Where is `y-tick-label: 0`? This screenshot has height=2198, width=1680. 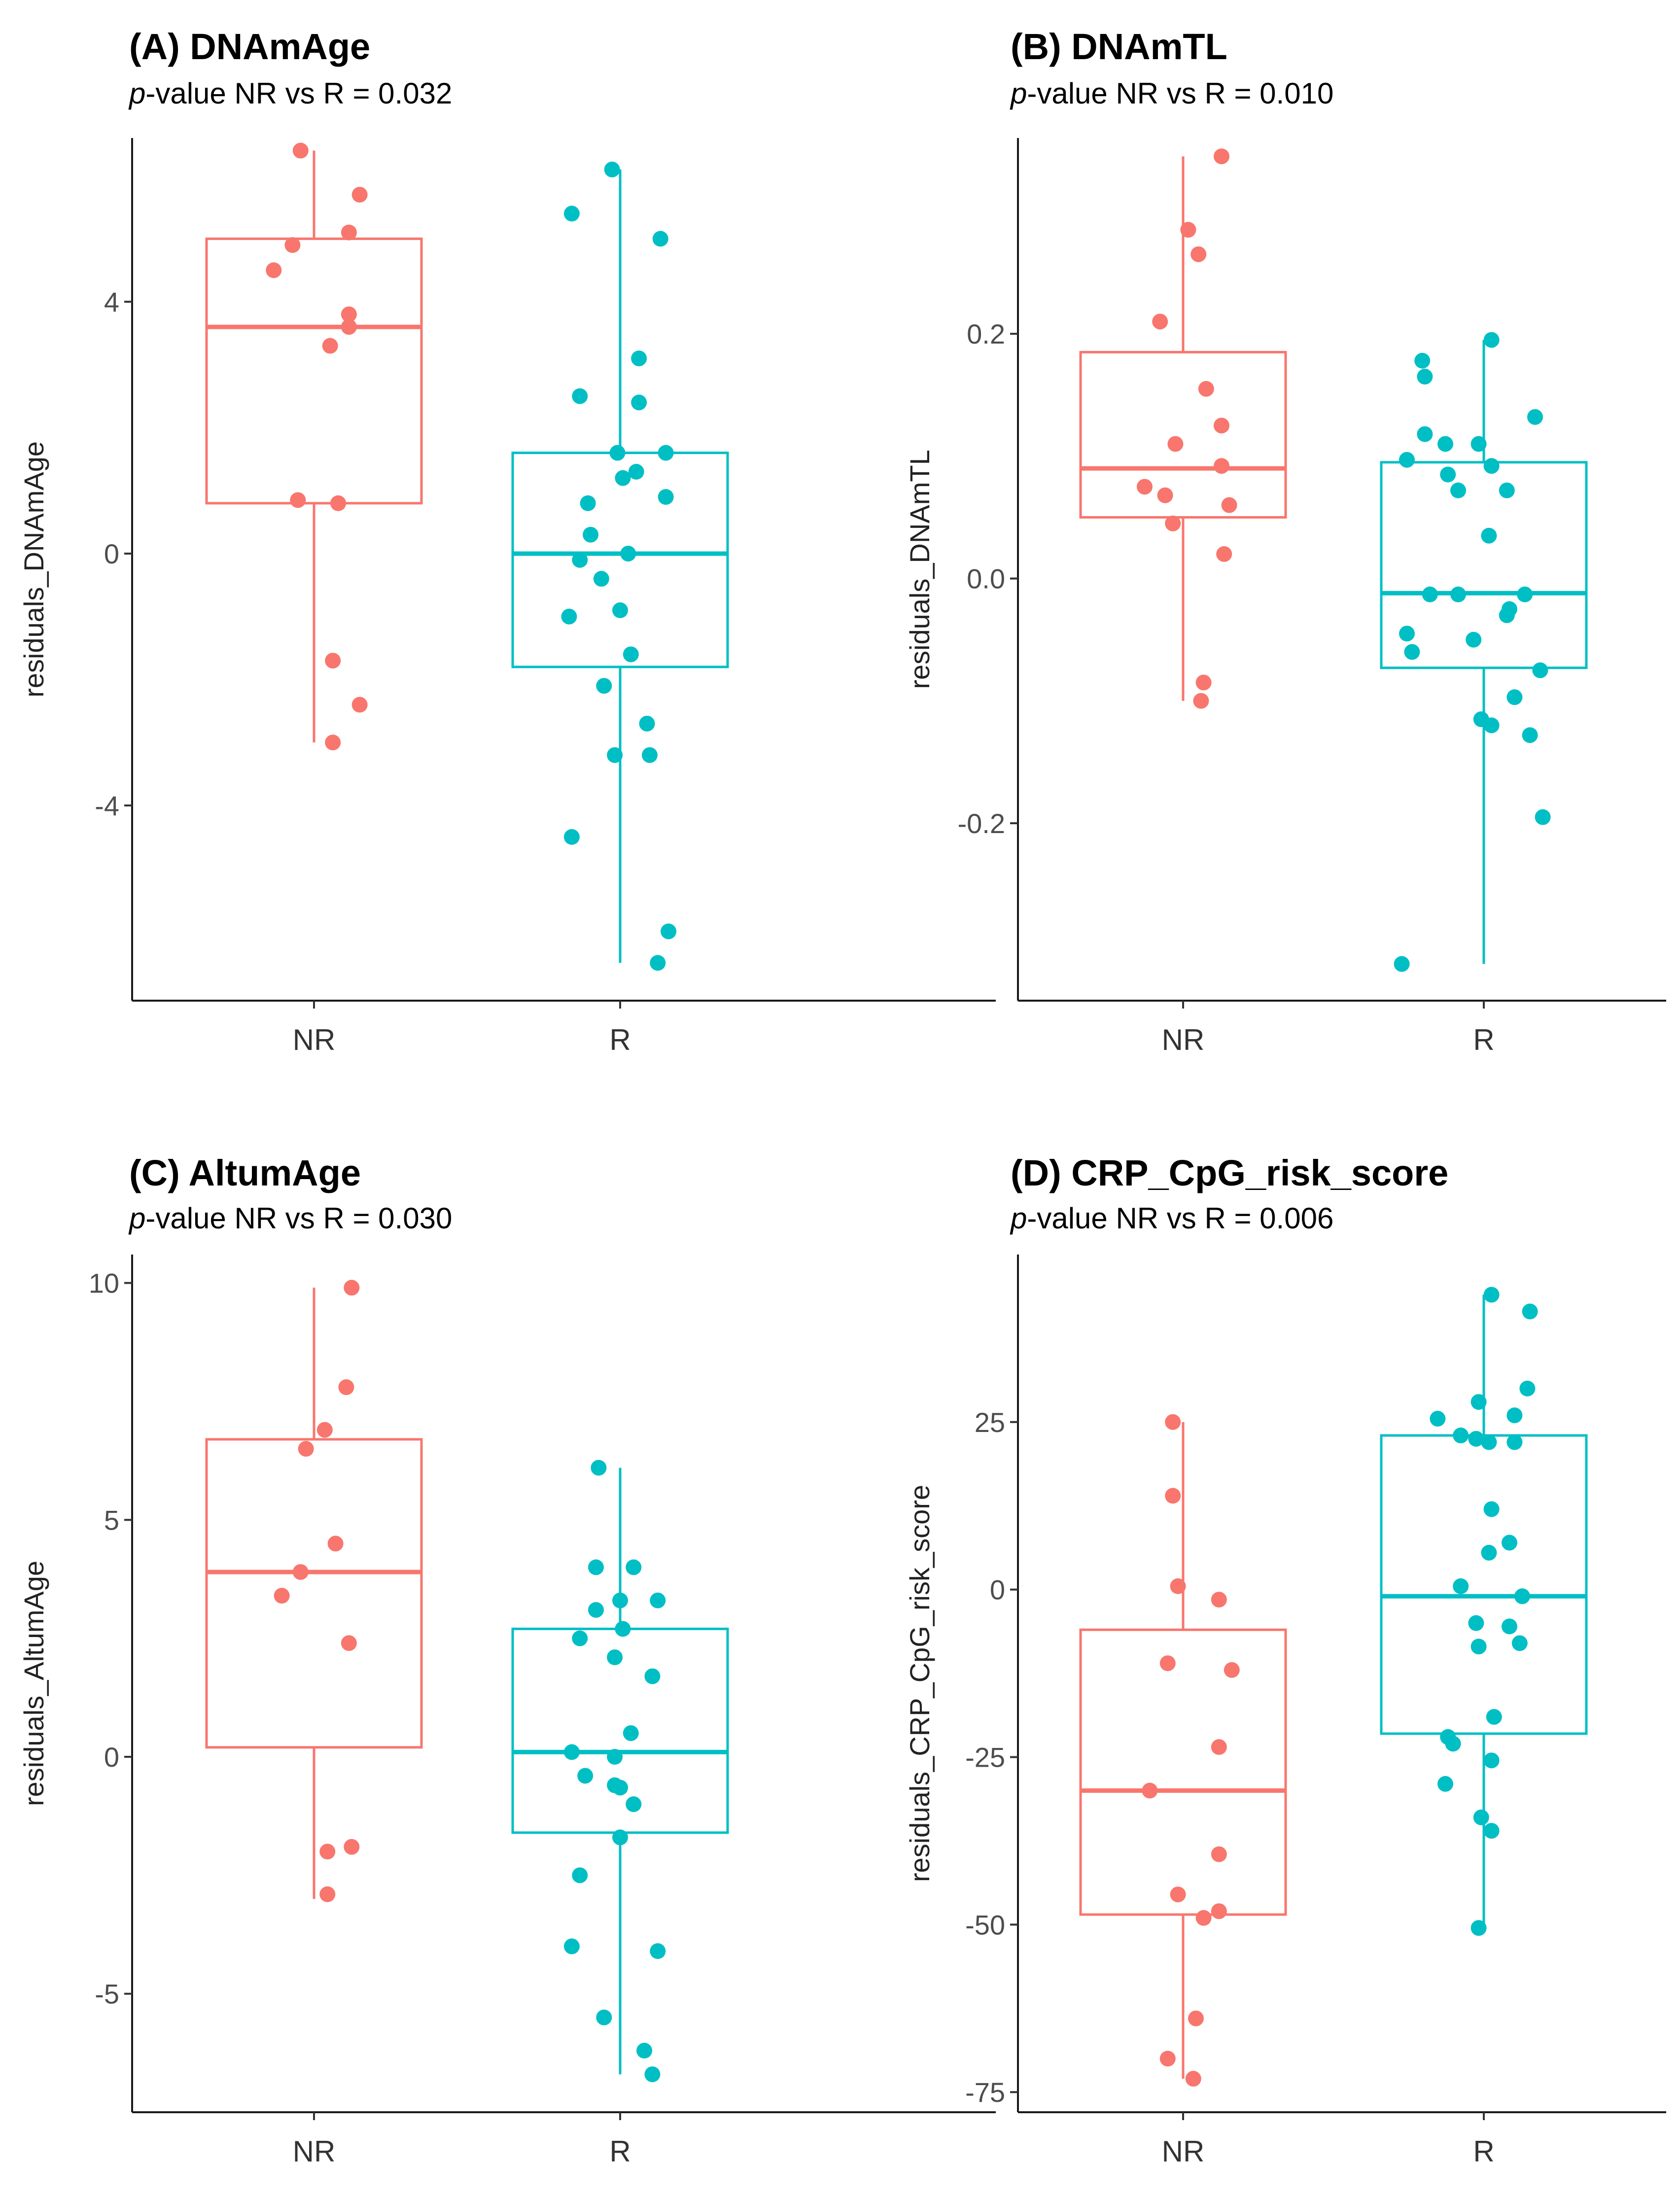
y-tick-label: 0 is located at coordinates (997, 1590).